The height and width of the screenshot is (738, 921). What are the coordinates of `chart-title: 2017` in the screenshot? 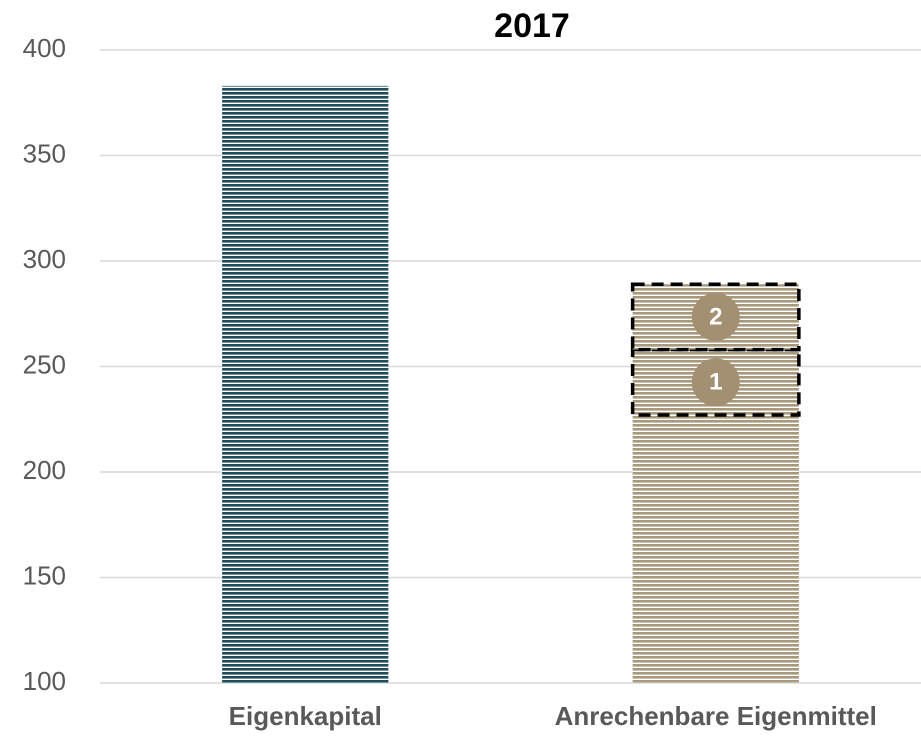 It's located at (532, 26).